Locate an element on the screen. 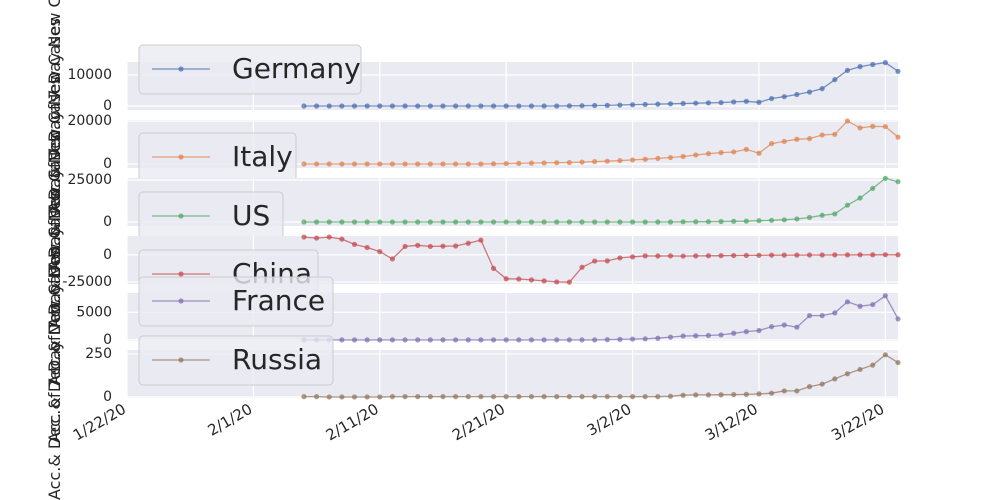 The height and width of the screenshot is (500, 1000). x-tick-label: 3/2/20 is located at coordinates (609, 420).